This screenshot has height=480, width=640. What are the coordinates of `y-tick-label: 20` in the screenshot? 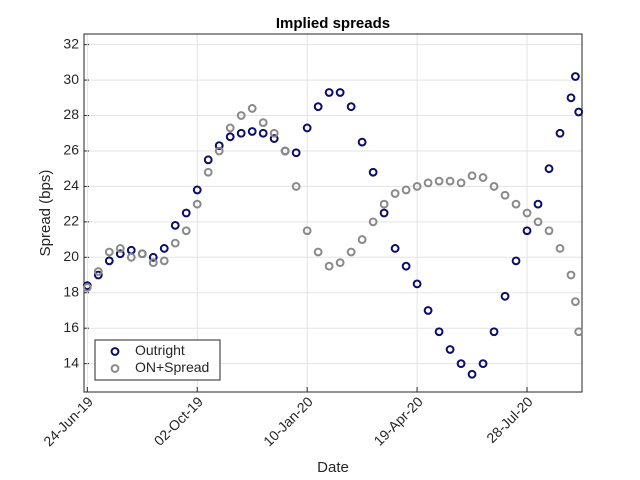 It's located at (71, 256).